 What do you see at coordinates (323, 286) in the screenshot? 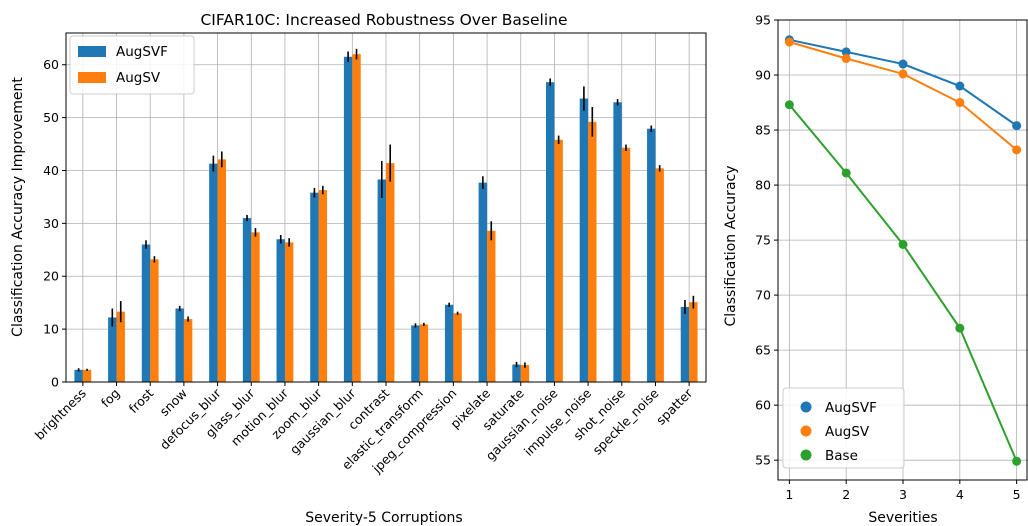
I see `bar-augsv-zoom_blur` at bounding box center [323, 286].